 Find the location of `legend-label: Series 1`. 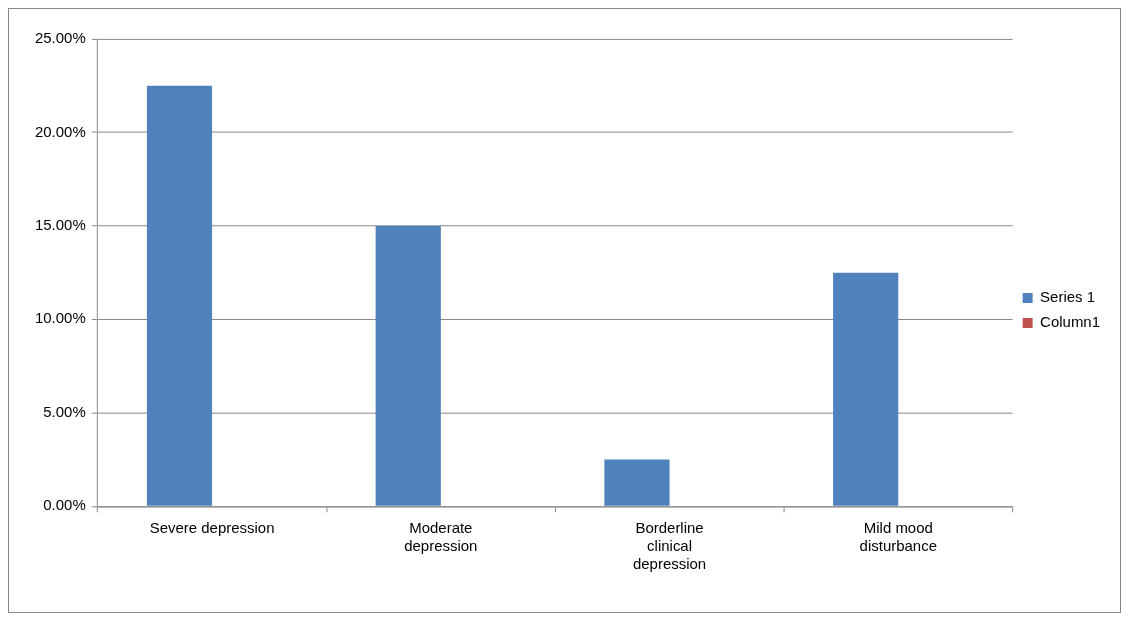

legend-label: Series 1 is located at coordinates (1068, 297).